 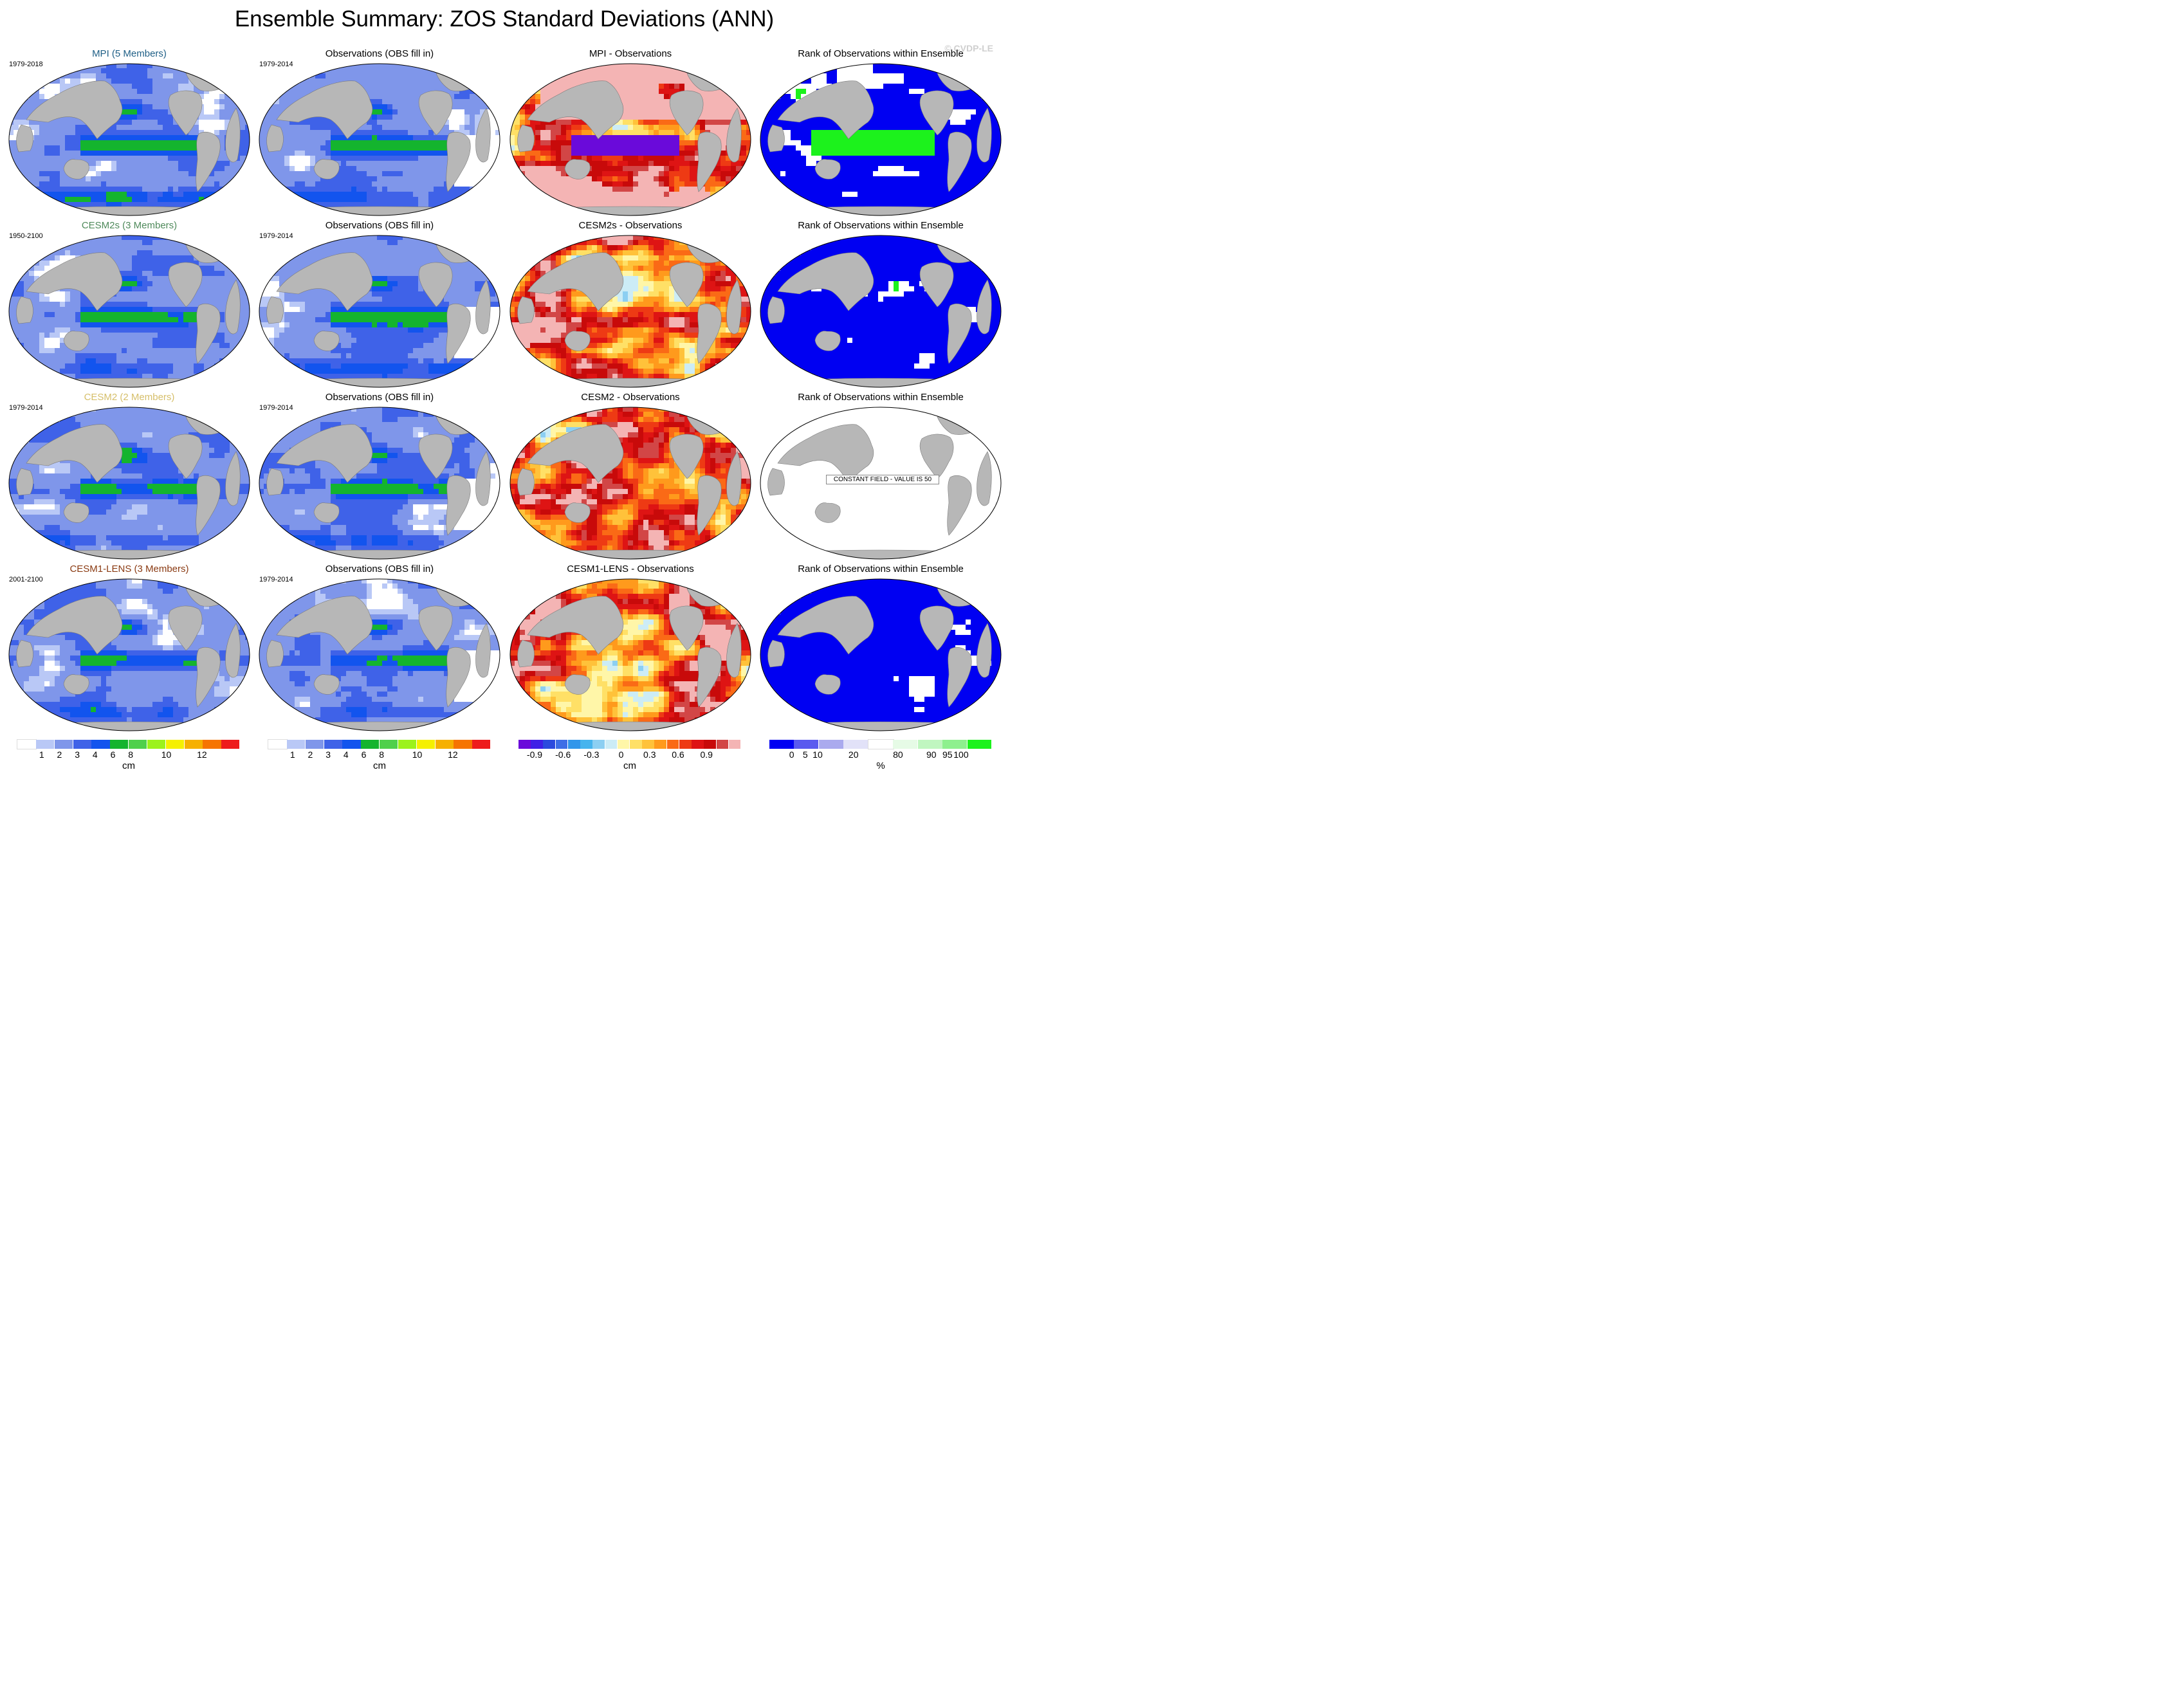 What do you see at coordinates (380, 306) in the screenshot?
I see `panel-obs-row-2: Observations (OBS fill in) 1979-2014` at bounding box center [380, 306].